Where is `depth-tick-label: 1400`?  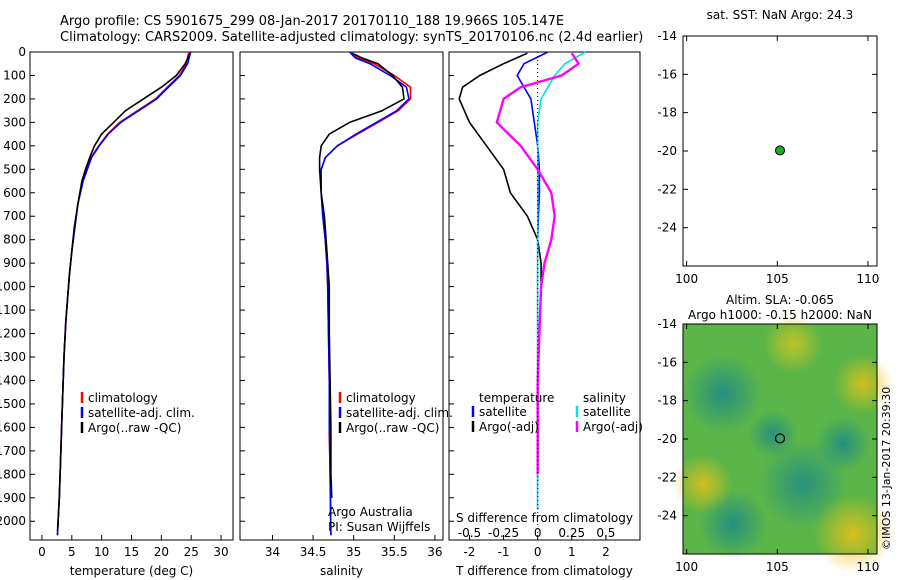 depth-tick-label: 1400 is located at coordinates (13, 380).